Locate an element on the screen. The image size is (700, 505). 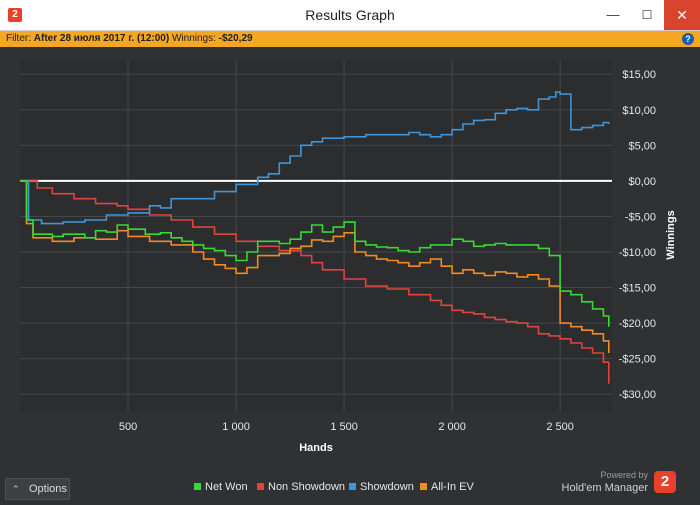
branding: Powered by Hold'em Manager 2 is located at coordinates (620, 483).